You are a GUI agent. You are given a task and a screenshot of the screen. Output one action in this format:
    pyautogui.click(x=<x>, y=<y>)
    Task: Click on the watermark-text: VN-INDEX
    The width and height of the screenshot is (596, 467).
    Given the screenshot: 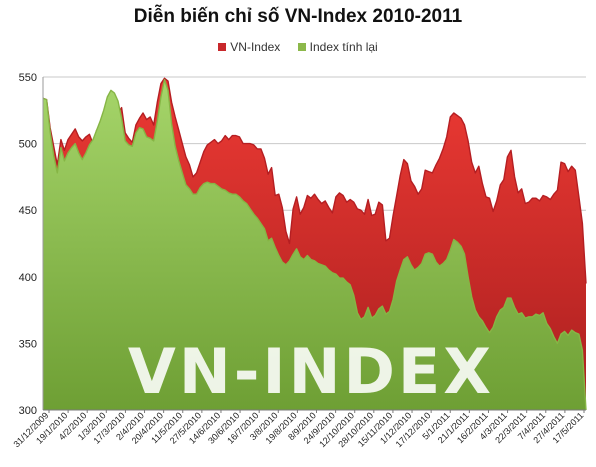 What is the action you would take?
    pyautogui.click(x=311, y=371)
    